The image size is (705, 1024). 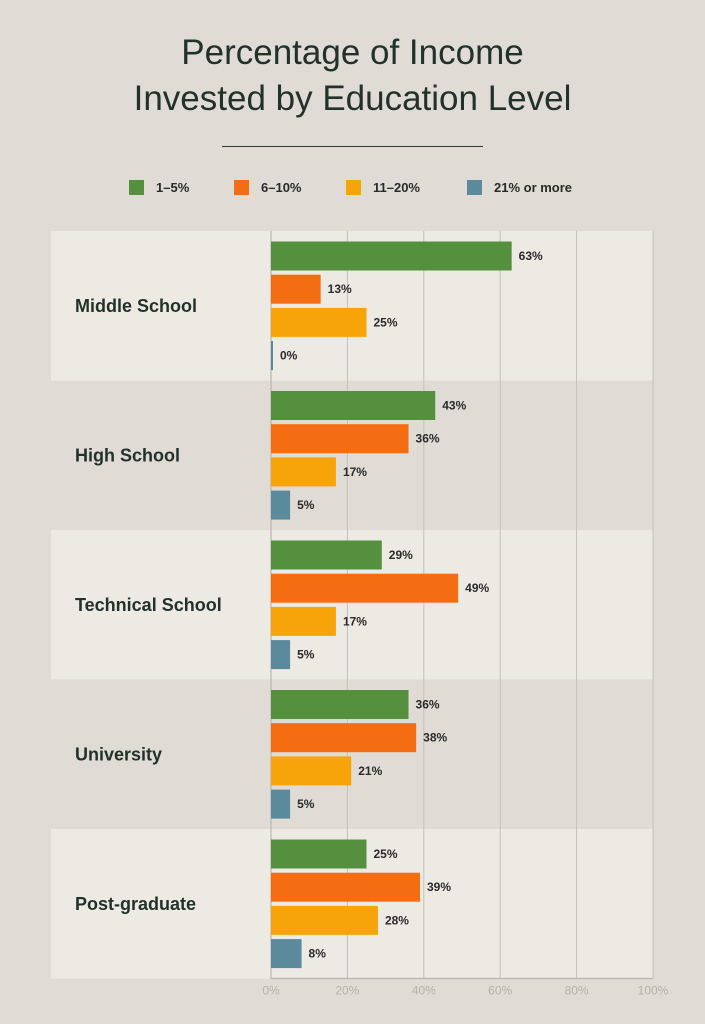 I want to click on chart-title-line-2: Invested by Education Level, so click(x=352, y=98).